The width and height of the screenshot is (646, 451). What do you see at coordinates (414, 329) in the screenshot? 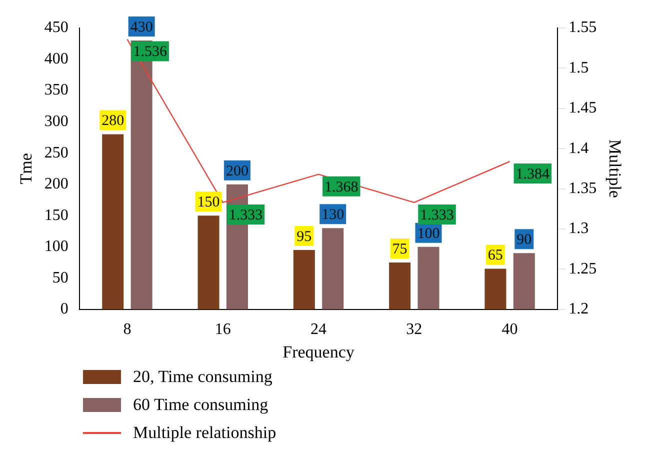
I see `x-tick-label: 32` at bounding box center [414, 329].